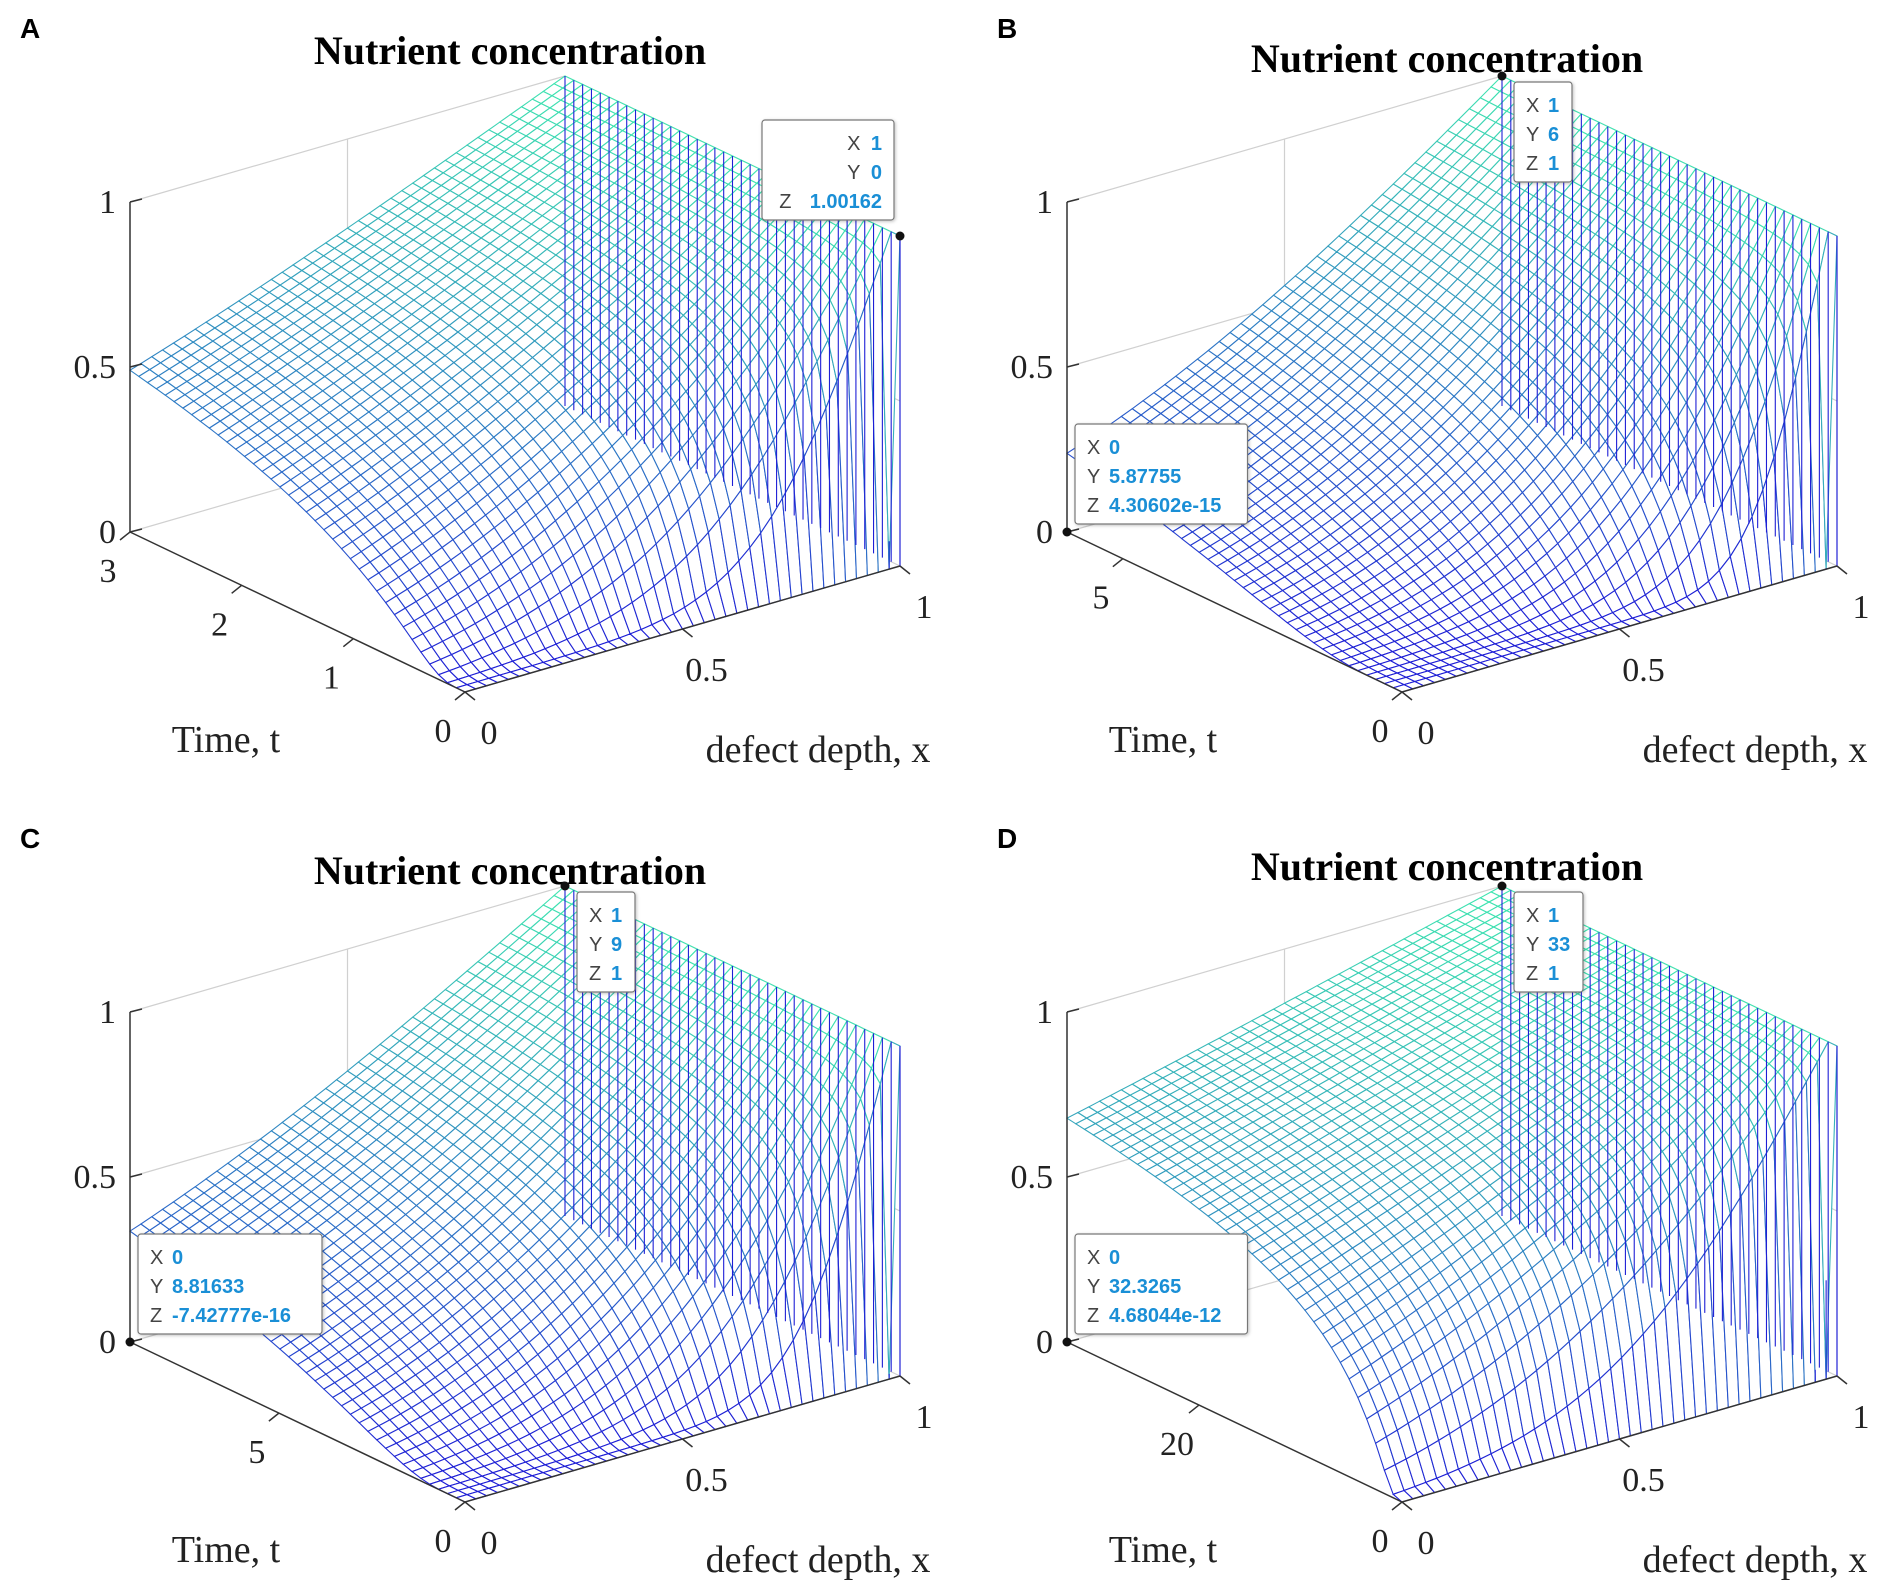 This screenshot has height=1587, width=1904. Describe the element at coordinates (1007, 838) in the screenshot. I see `panel-letter: D` at that location.